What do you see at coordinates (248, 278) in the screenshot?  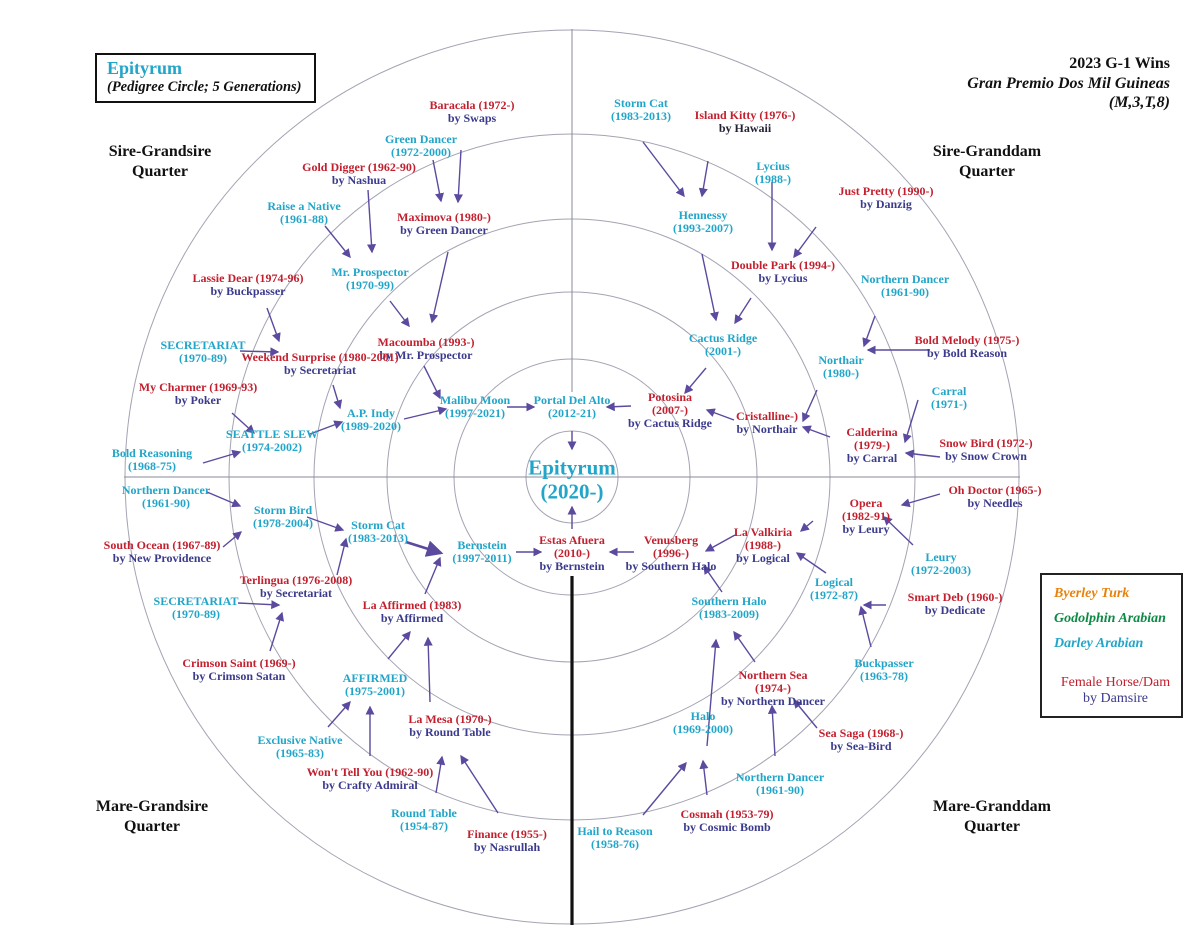 I see `horse-label-line: Lassie Dear (1974-96)` at bounding box center [248, 278].